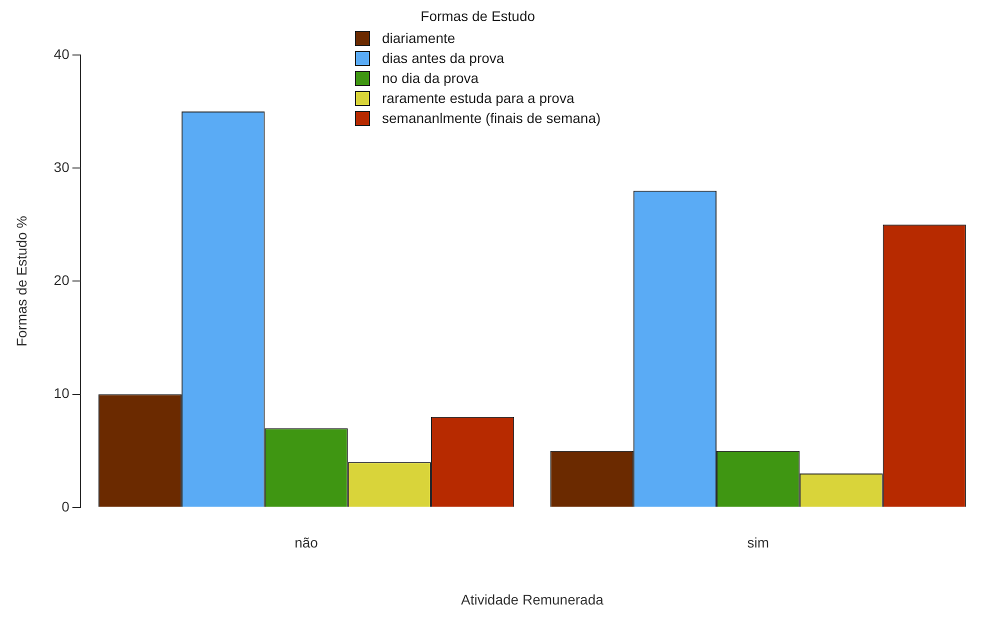 The width and height of the screenshot is (986, 623). Describe the element at coordinates (491, 118) in the screenshot. I see `legend-label: semananlmente (finais de semana)` at that location.